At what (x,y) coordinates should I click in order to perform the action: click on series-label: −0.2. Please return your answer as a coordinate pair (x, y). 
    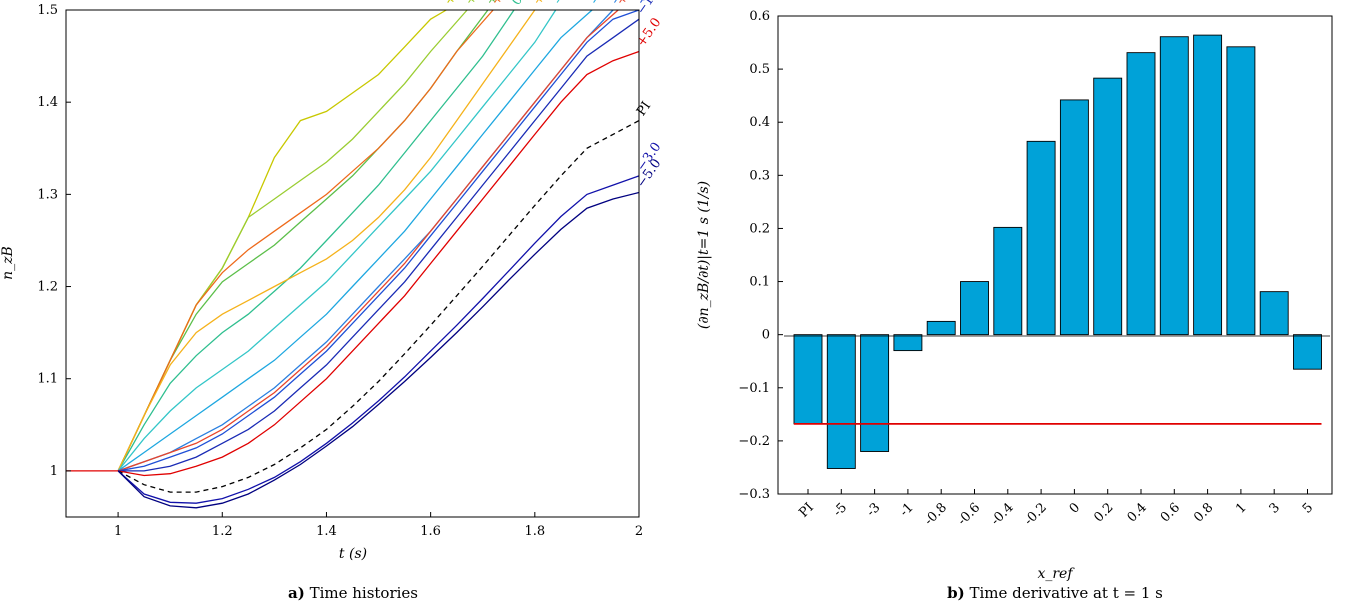
    Looking at the image, I should click on (566, 4).